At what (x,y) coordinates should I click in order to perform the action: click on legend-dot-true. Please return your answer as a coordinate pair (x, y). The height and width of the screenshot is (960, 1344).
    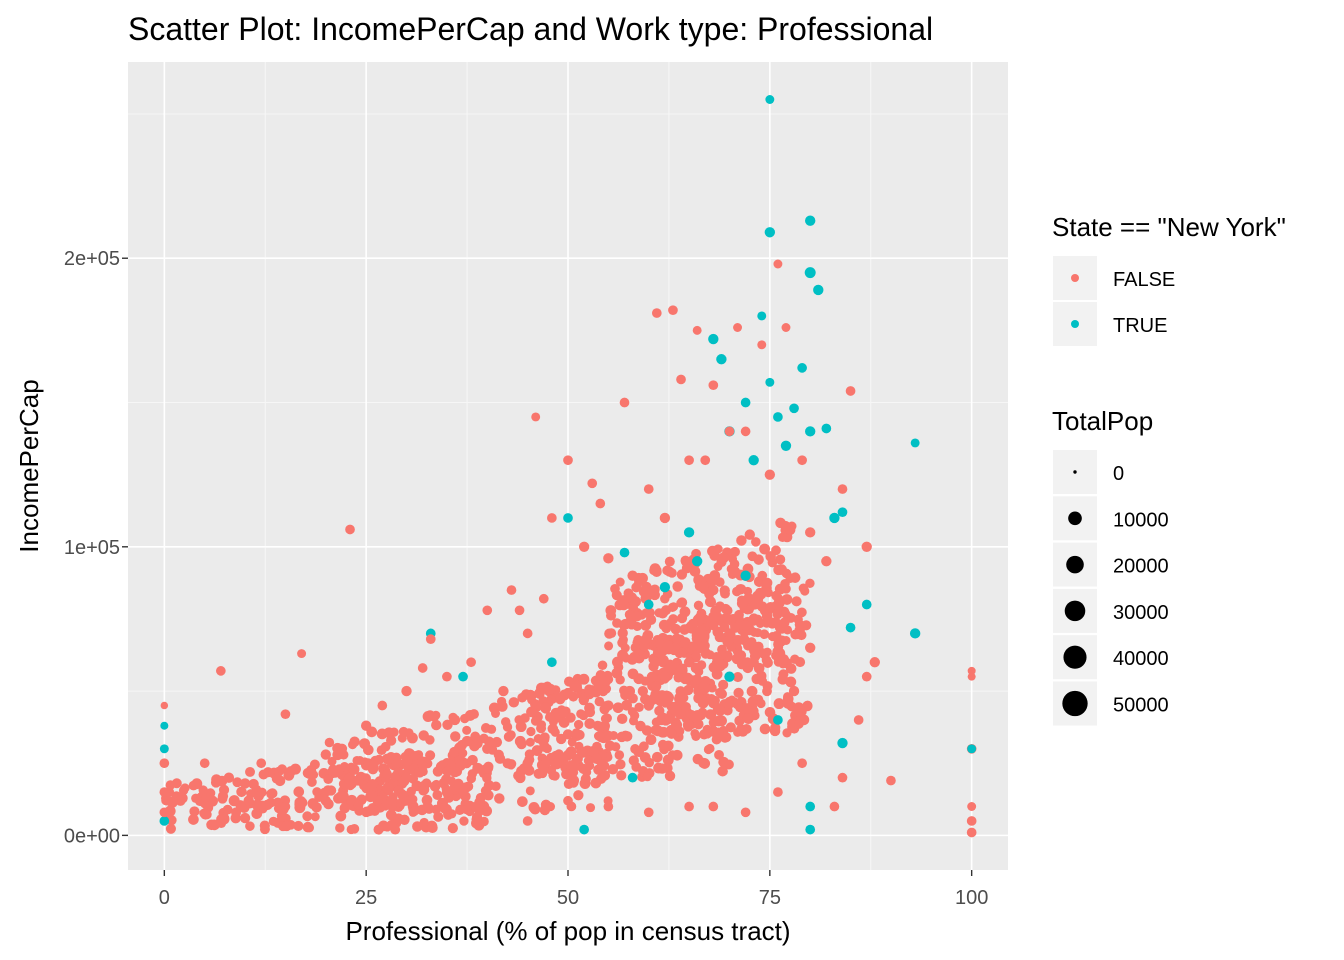
    Looking at the image, I should click on (1075, 324).